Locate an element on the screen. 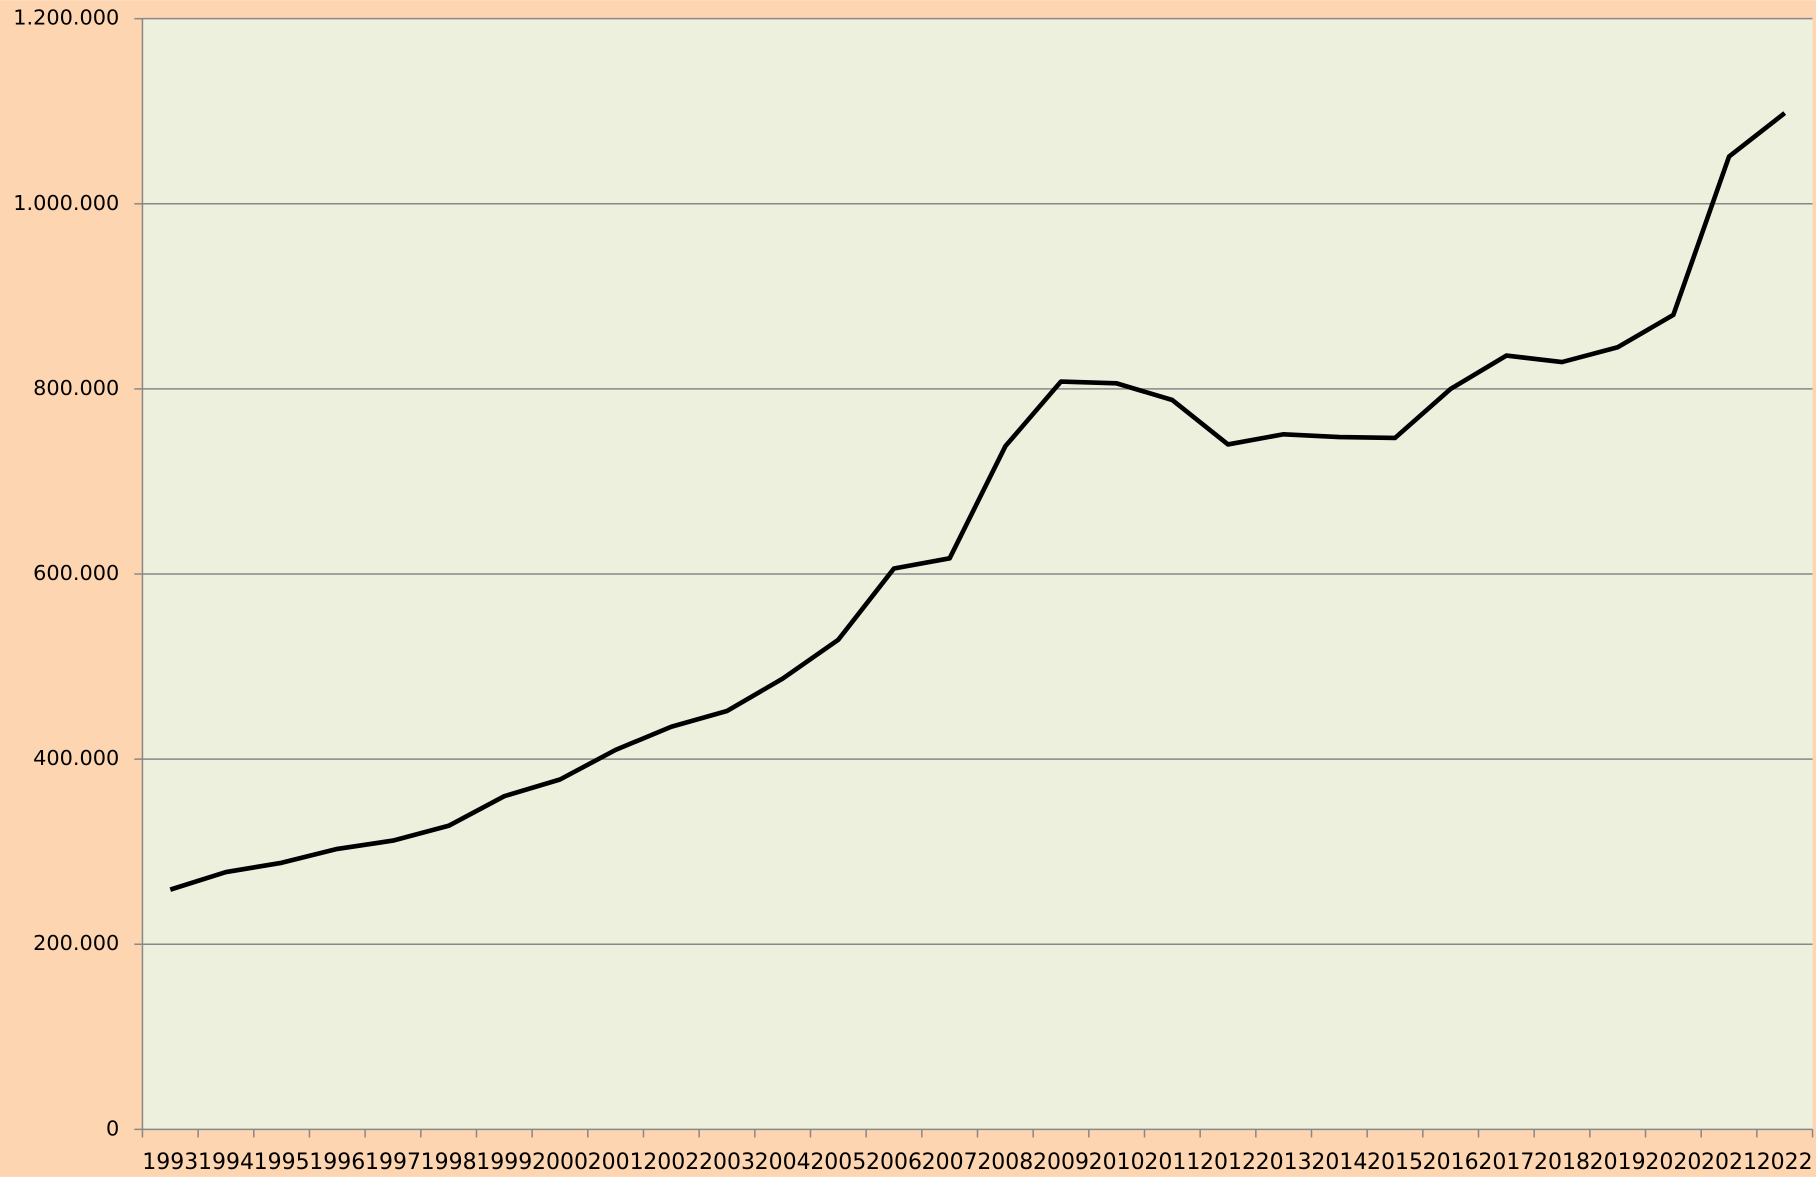 The height and width of the screenshot is (1181, 1816). x-tick-label: 1993 is located at coordinates (170, 1162).